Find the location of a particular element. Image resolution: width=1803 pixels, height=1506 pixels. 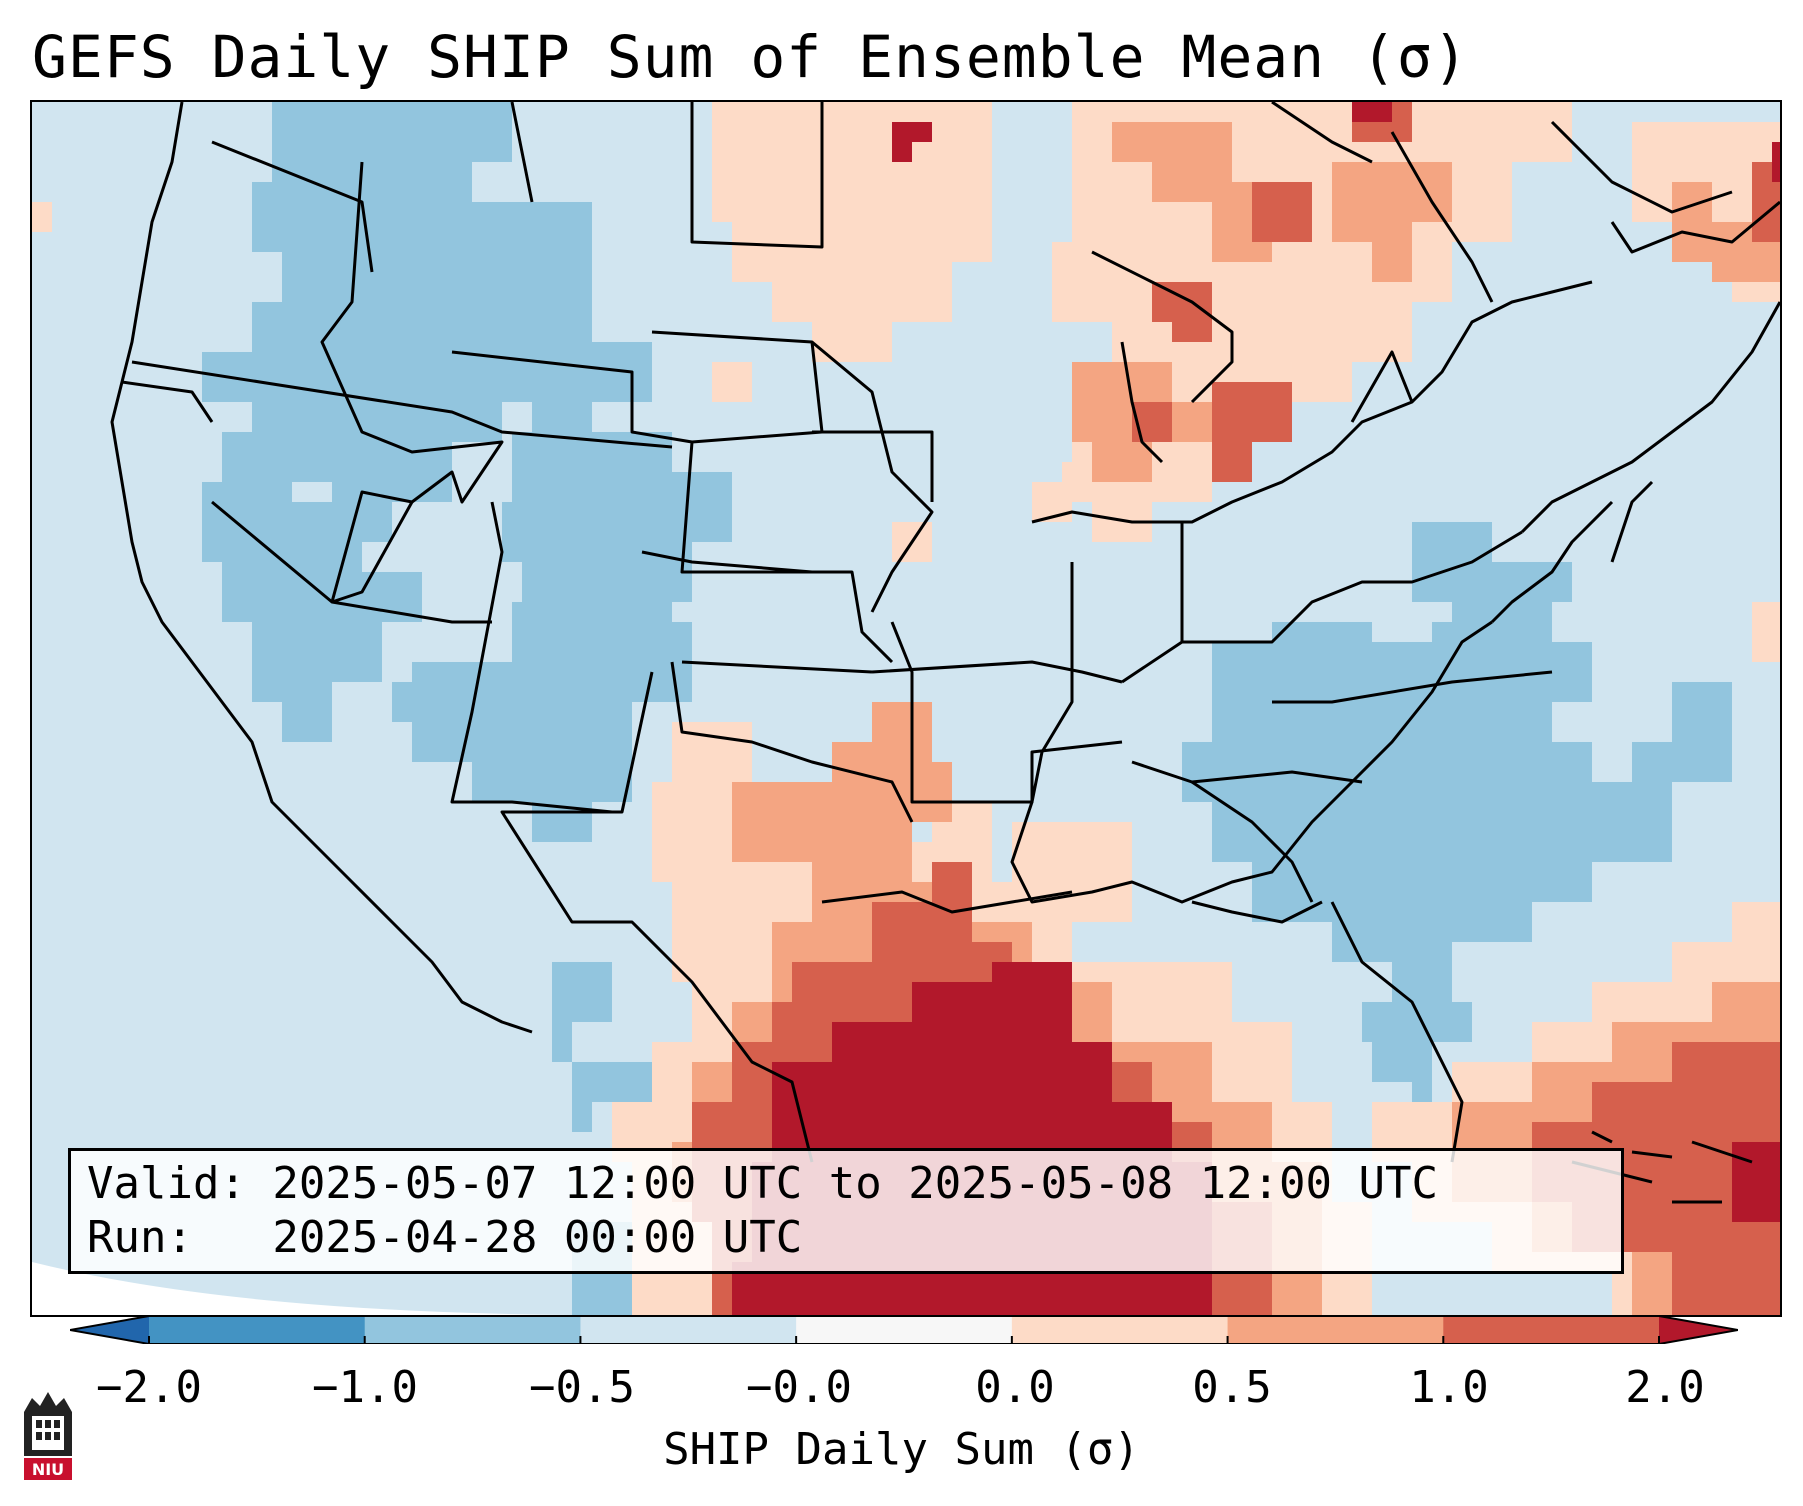

colorbar is located at coordinates (904, 1330).